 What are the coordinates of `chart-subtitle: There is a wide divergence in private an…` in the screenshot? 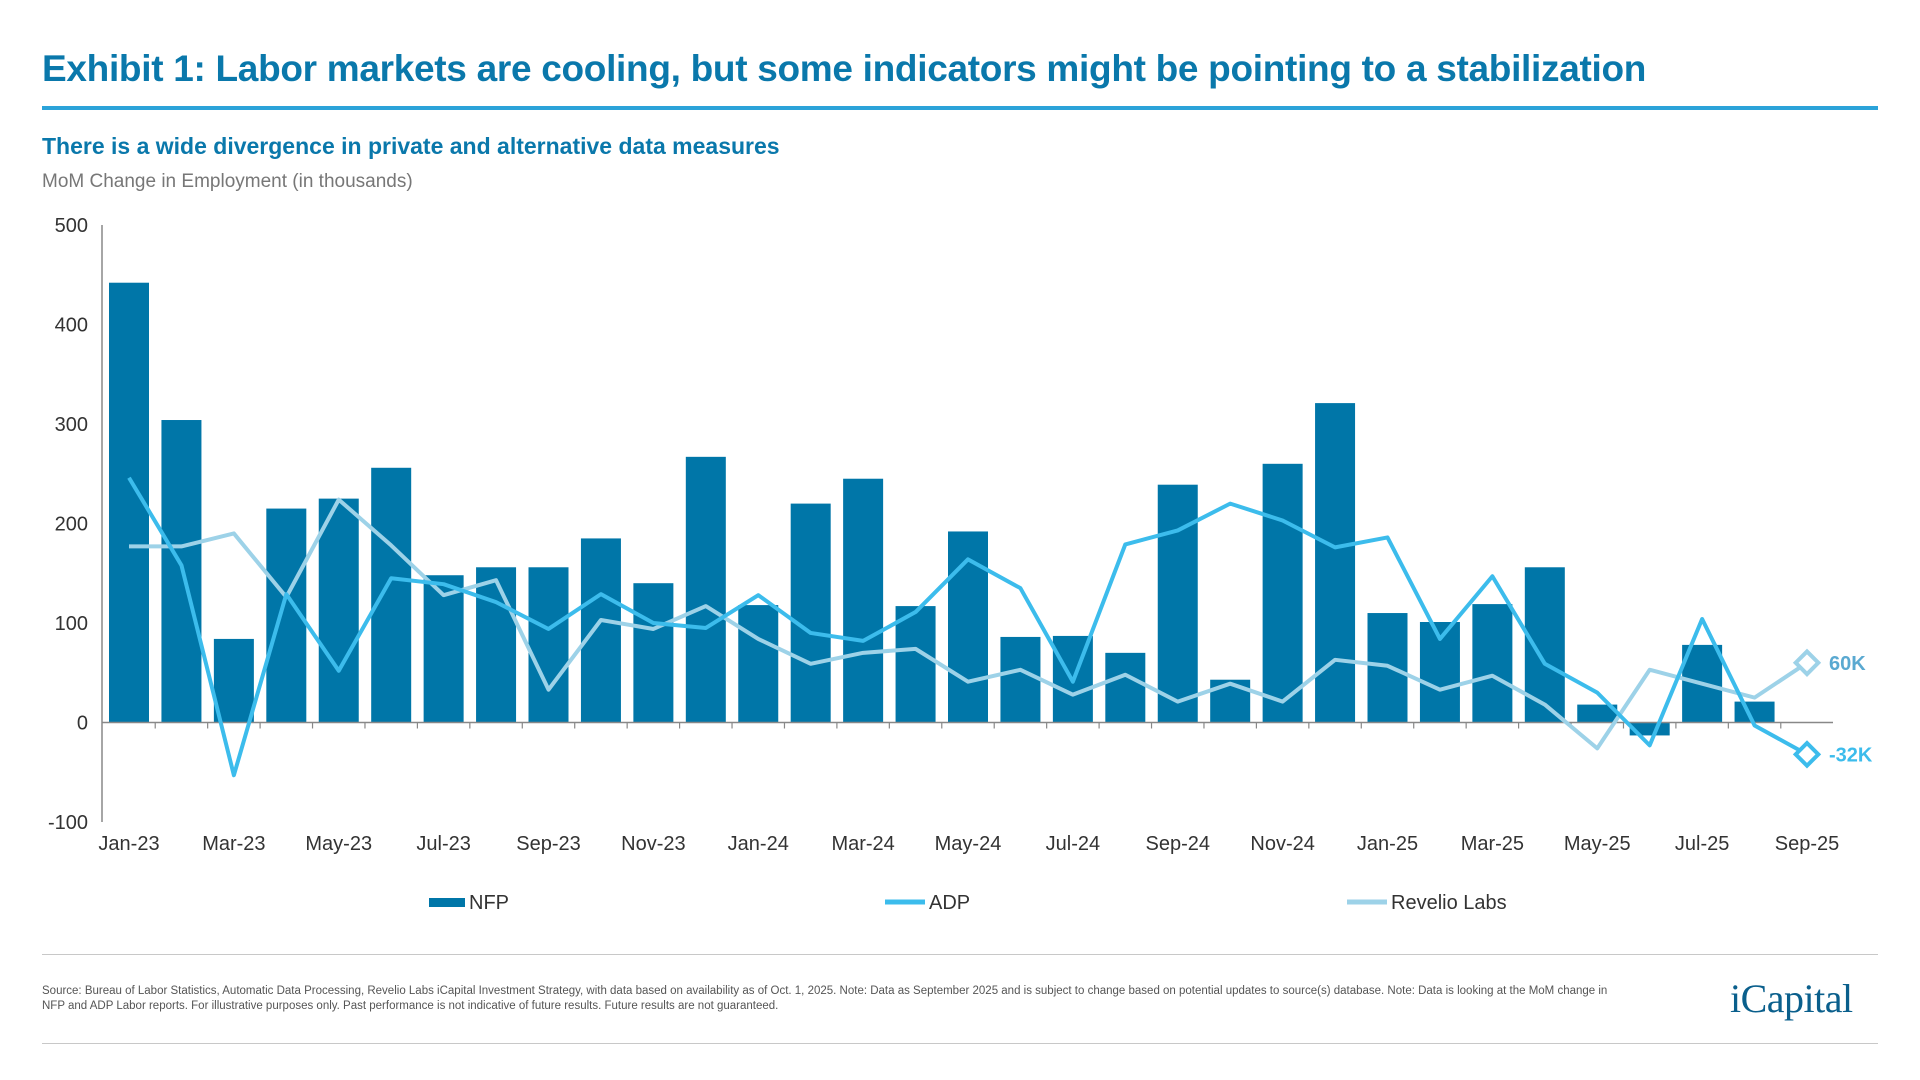 It's located at (411, 146).